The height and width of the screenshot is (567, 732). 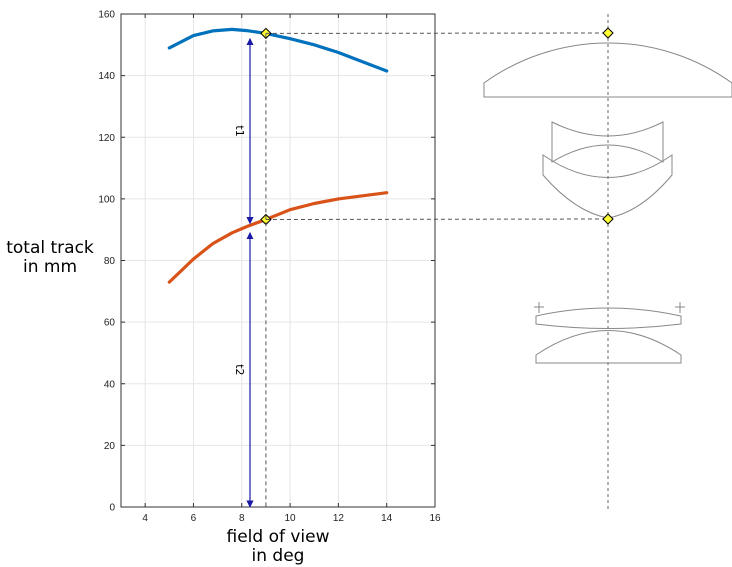 I want to click on y-axis-title: total track, so click(x=50, y=248).